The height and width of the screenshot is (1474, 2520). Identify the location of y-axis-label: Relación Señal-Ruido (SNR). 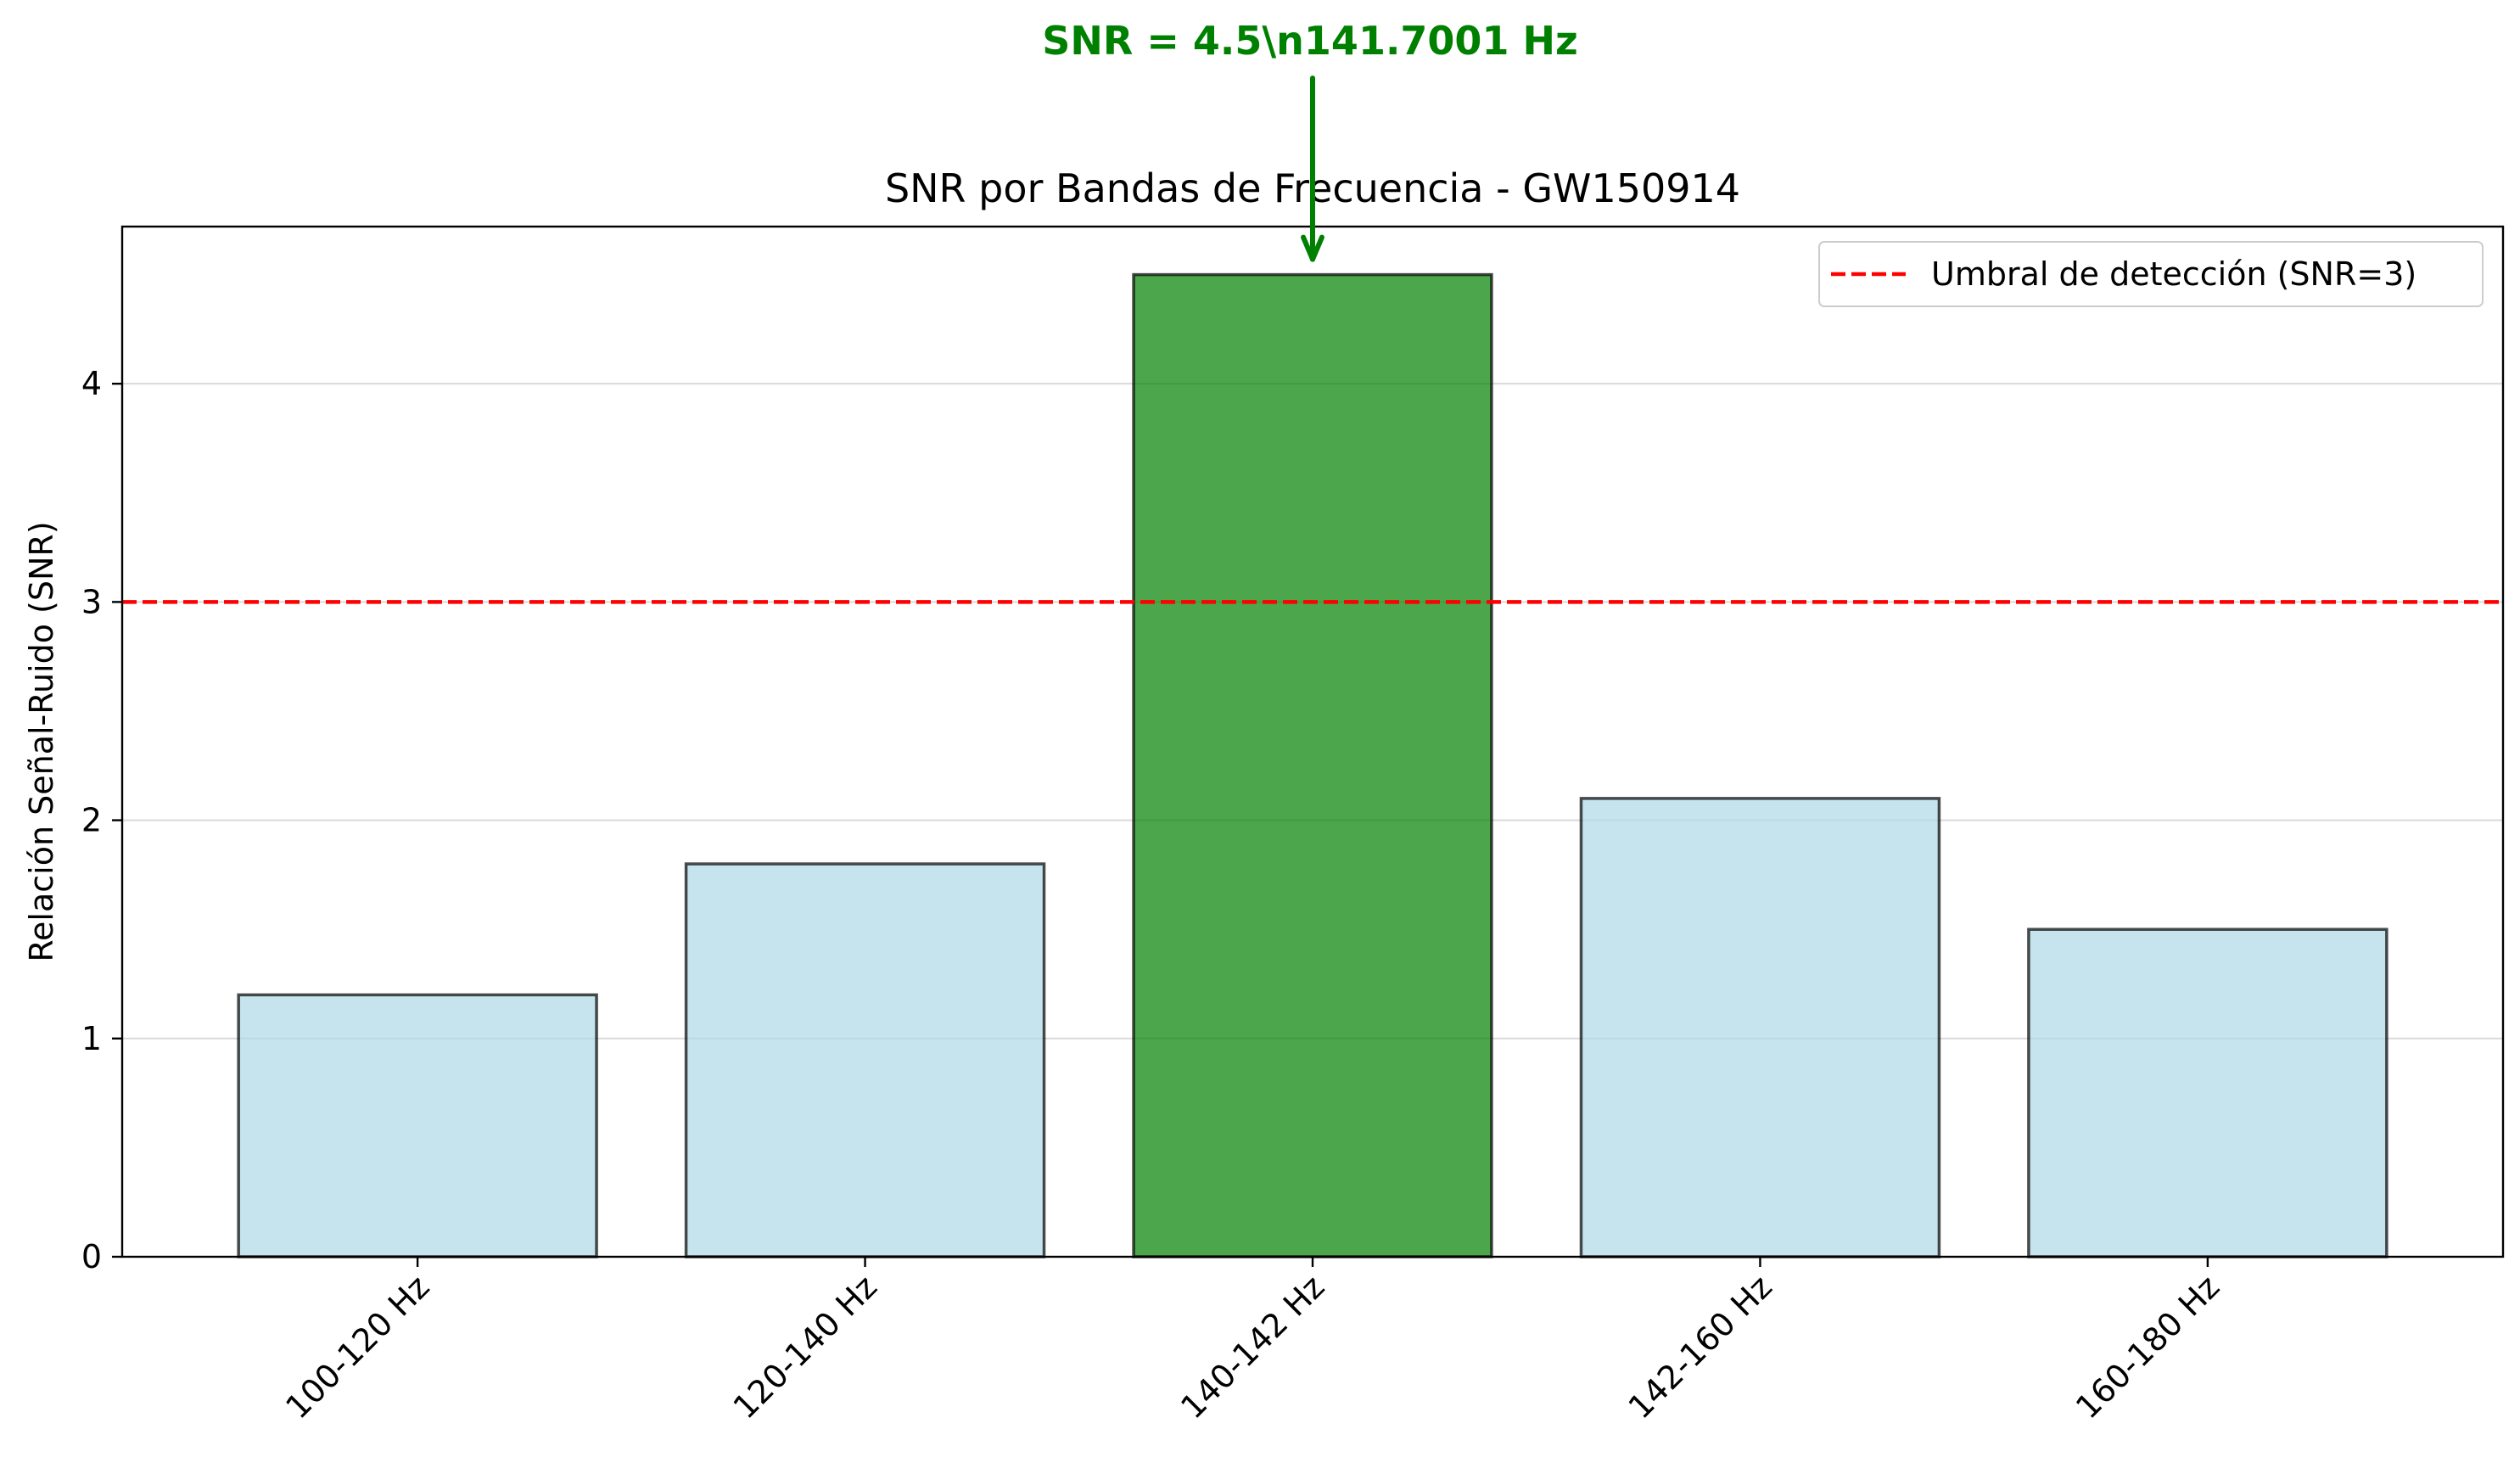
(41, 741).